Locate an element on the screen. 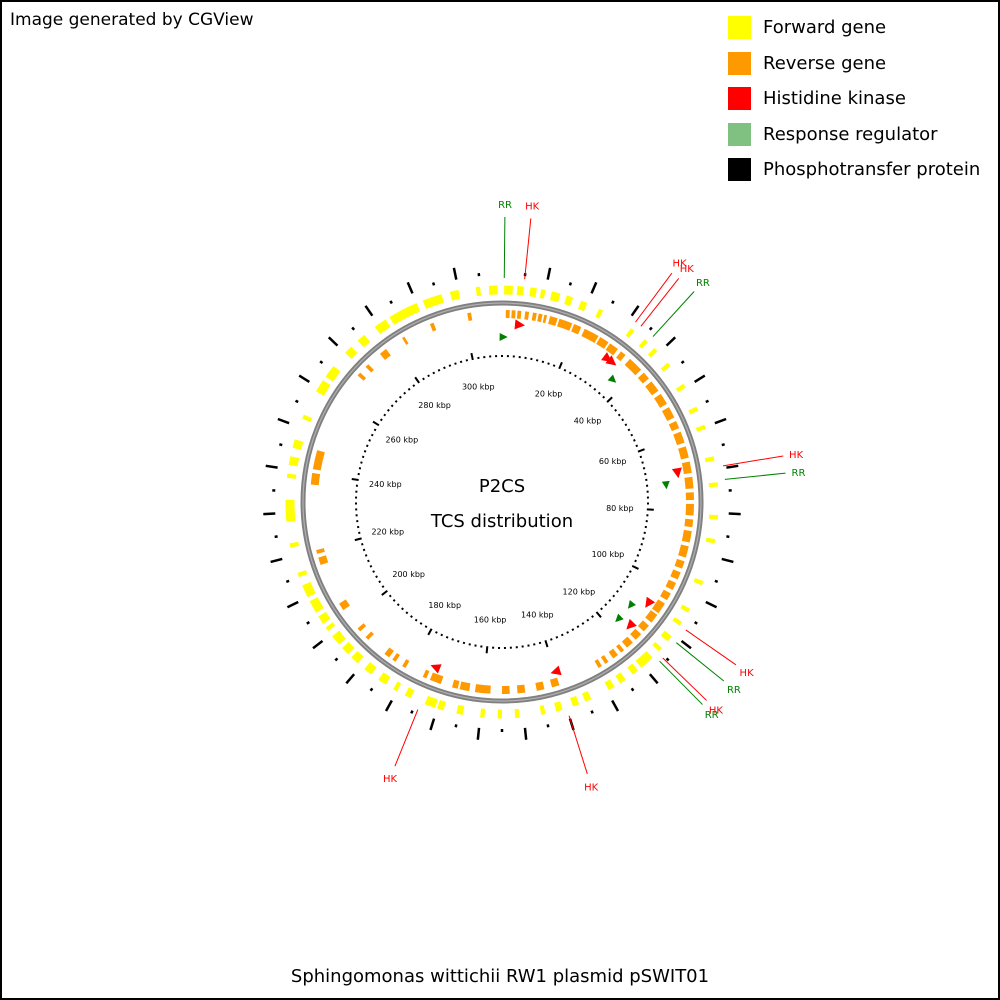 The height and width of the screenshot is (1000, 1000). rr-label: RR is located at coordinates (799, 473).